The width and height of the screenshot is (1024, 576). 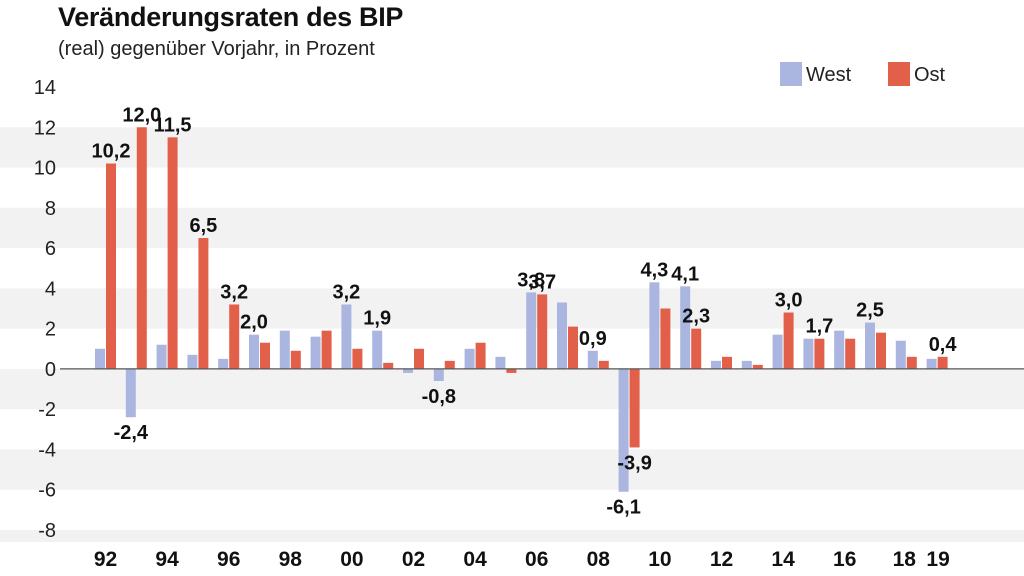 I want to click on data-label: 11,5, so click(x=173, y=125).